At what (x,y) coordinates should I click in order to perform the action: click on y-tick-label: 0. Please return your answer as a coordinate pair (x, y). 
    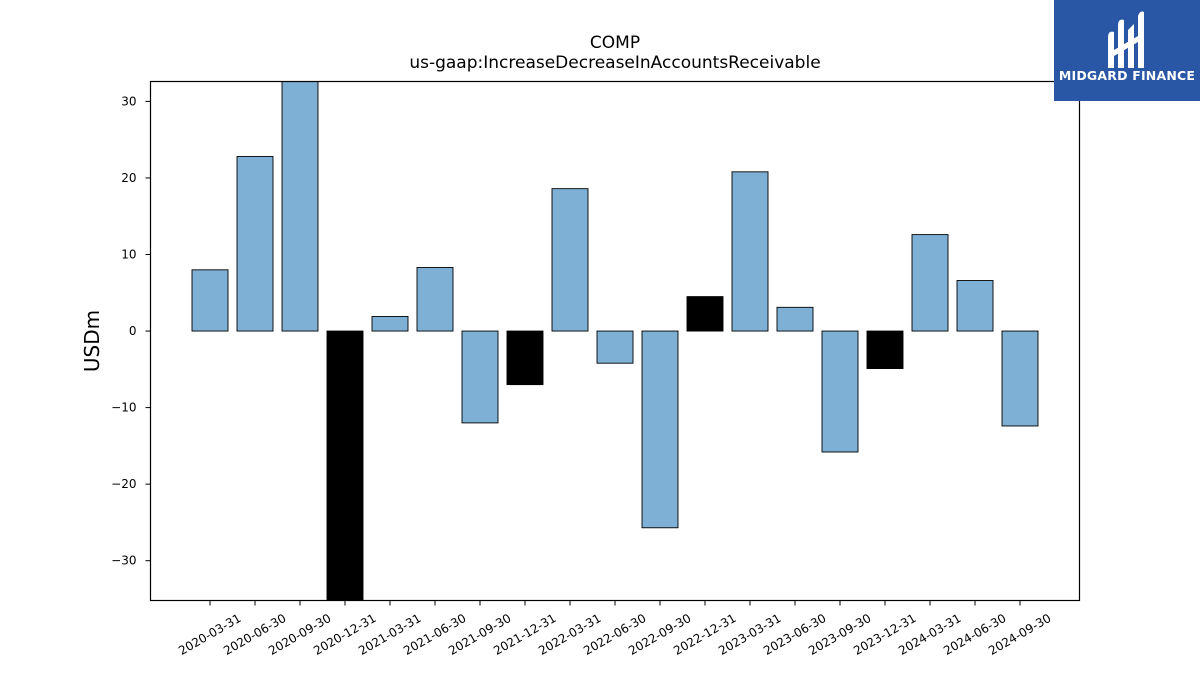
    Looking at the image, I should click on (133, 331).